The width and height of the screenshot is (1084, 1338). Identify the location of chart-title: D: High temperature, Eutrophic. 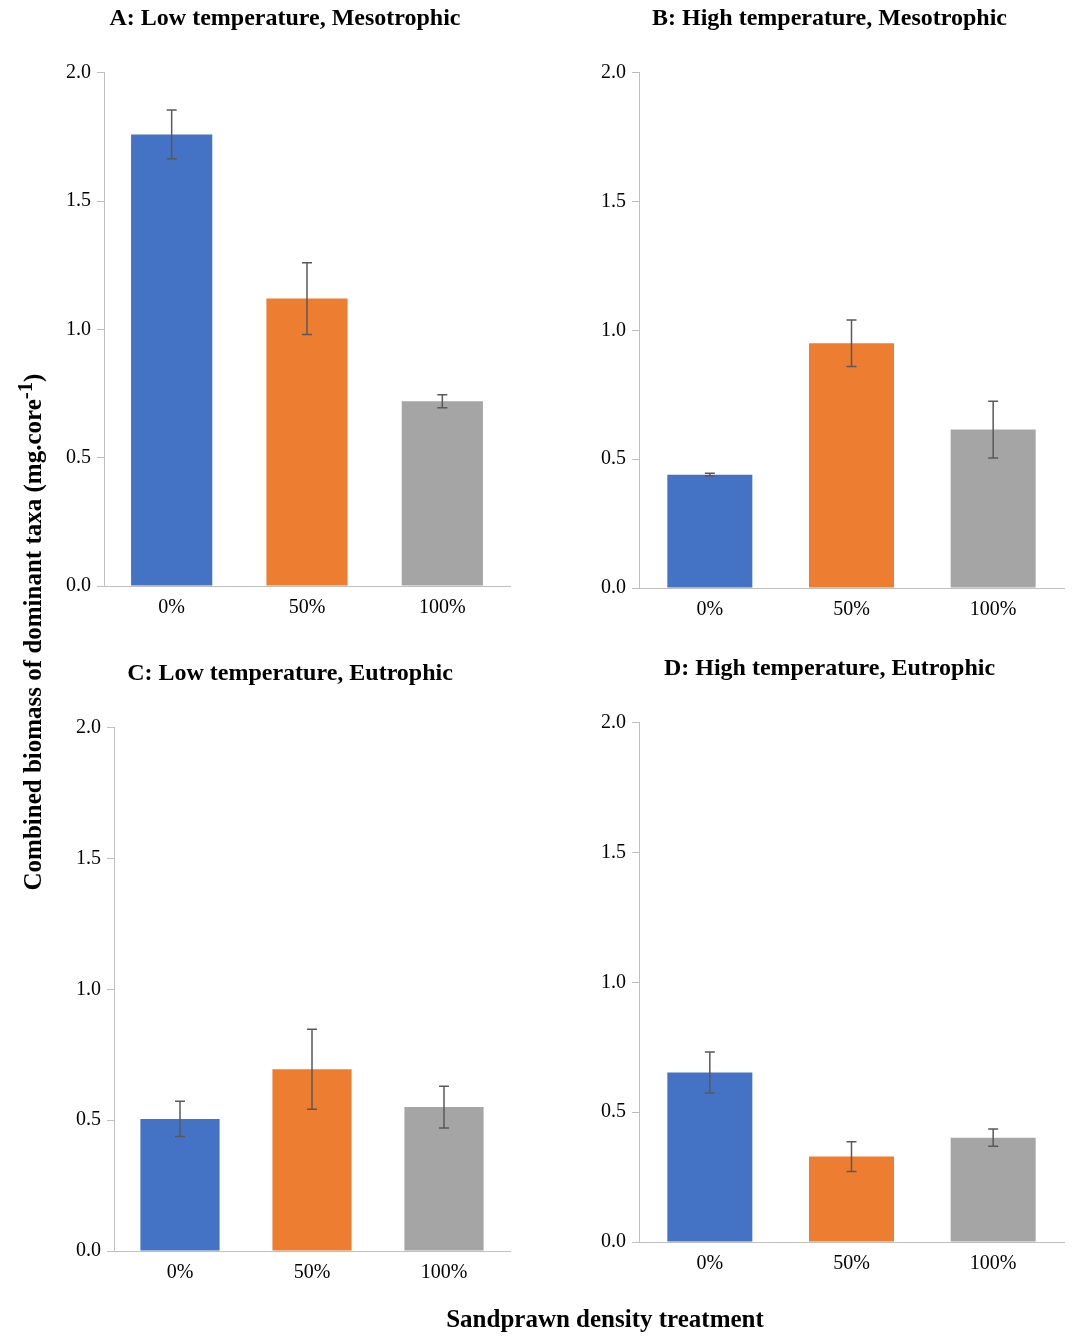
(829, 666).